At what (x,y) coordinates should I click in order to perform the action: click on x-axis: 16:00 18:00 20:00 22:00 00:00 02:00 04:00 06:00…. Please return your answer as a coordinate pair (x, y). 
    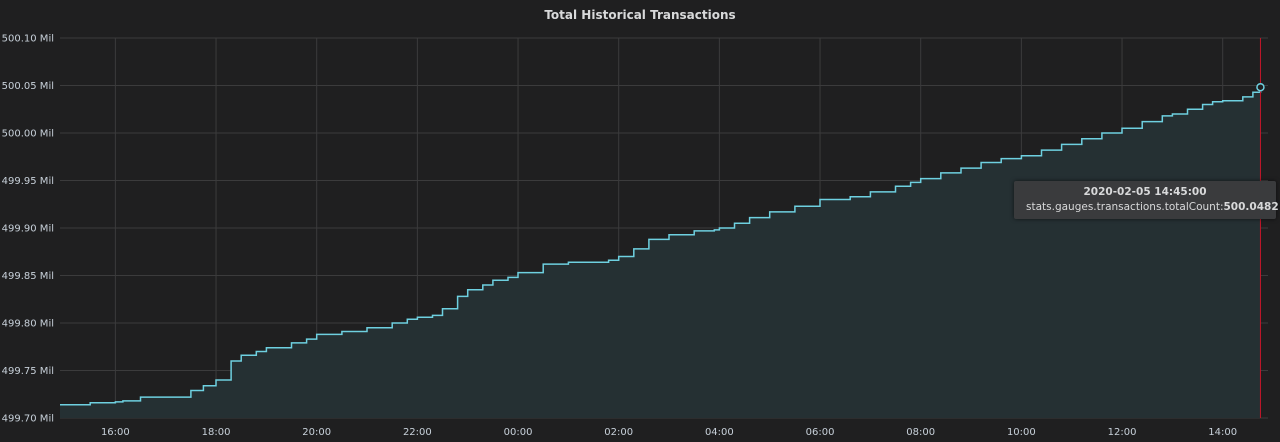
    Looking at the image, I should click on (669, 432).